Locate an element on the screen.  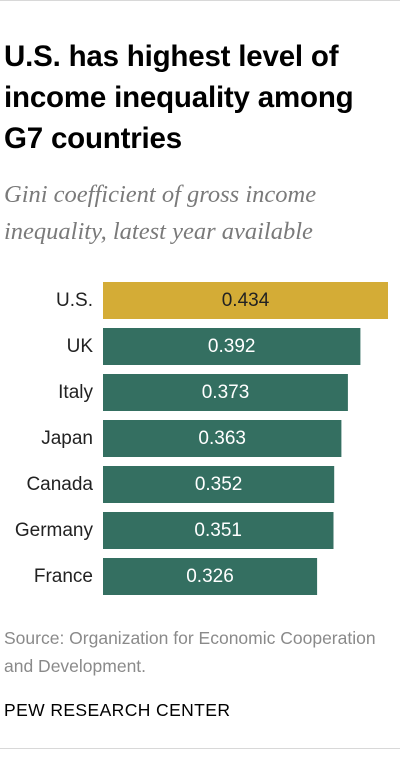
data-label: 0.351 is located at coordinates (218, 530).